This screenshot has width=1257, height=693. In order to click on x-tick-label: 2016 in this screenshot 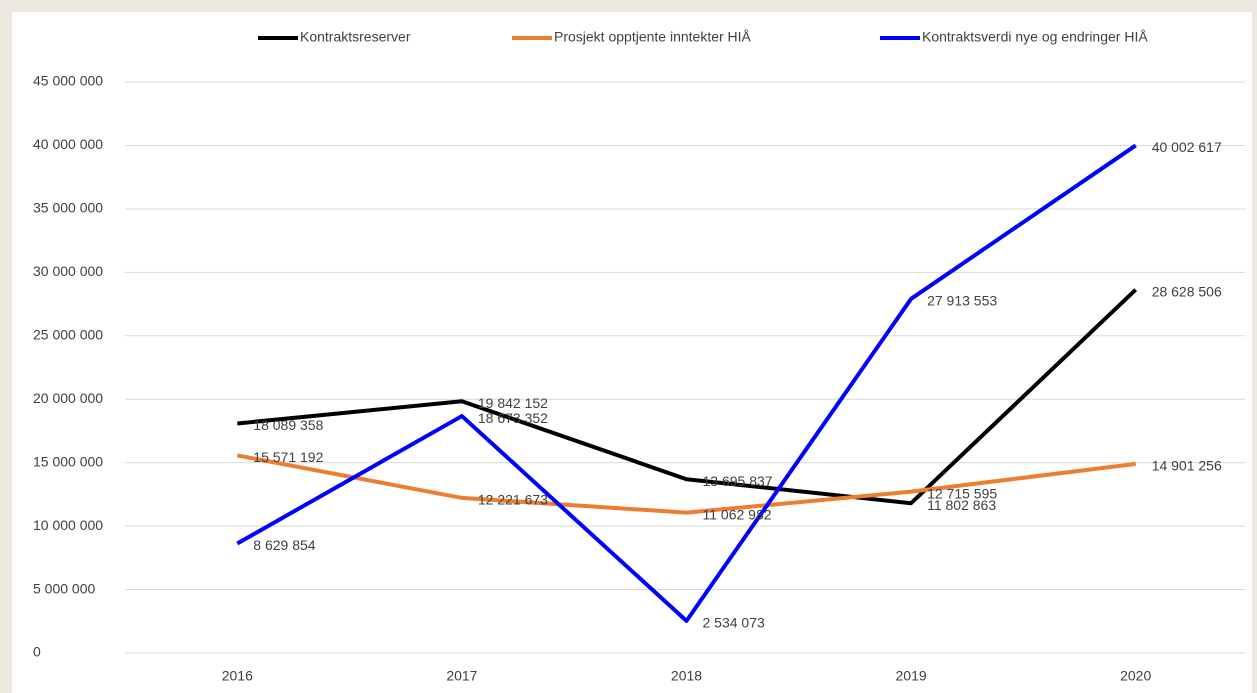, I will do `click(237, 676)`.